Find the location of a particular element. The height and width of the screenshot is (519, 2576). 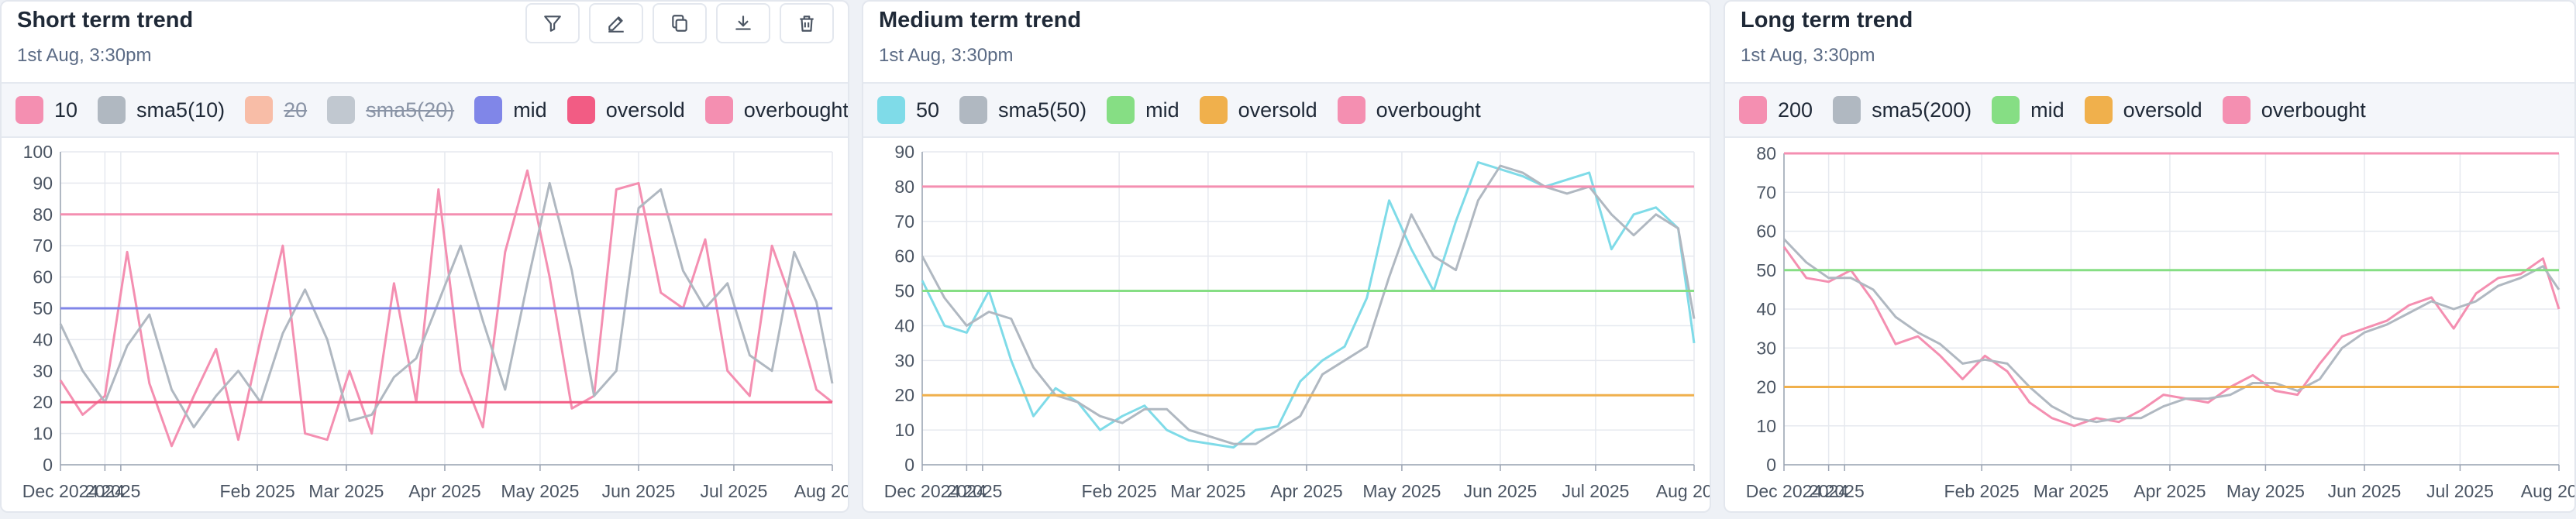

panel-title: Medium term trend is located at coordinates (980, 20).